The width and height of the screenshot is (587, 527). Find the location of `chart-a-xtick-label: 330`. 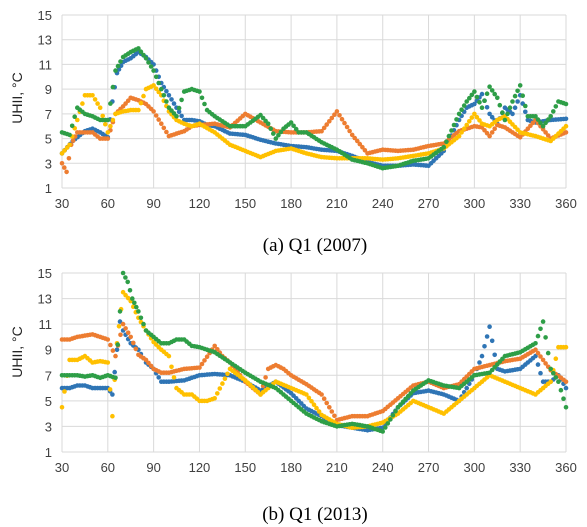

chart-a-xtick-label: 330 is located at coordinates (520, 203).